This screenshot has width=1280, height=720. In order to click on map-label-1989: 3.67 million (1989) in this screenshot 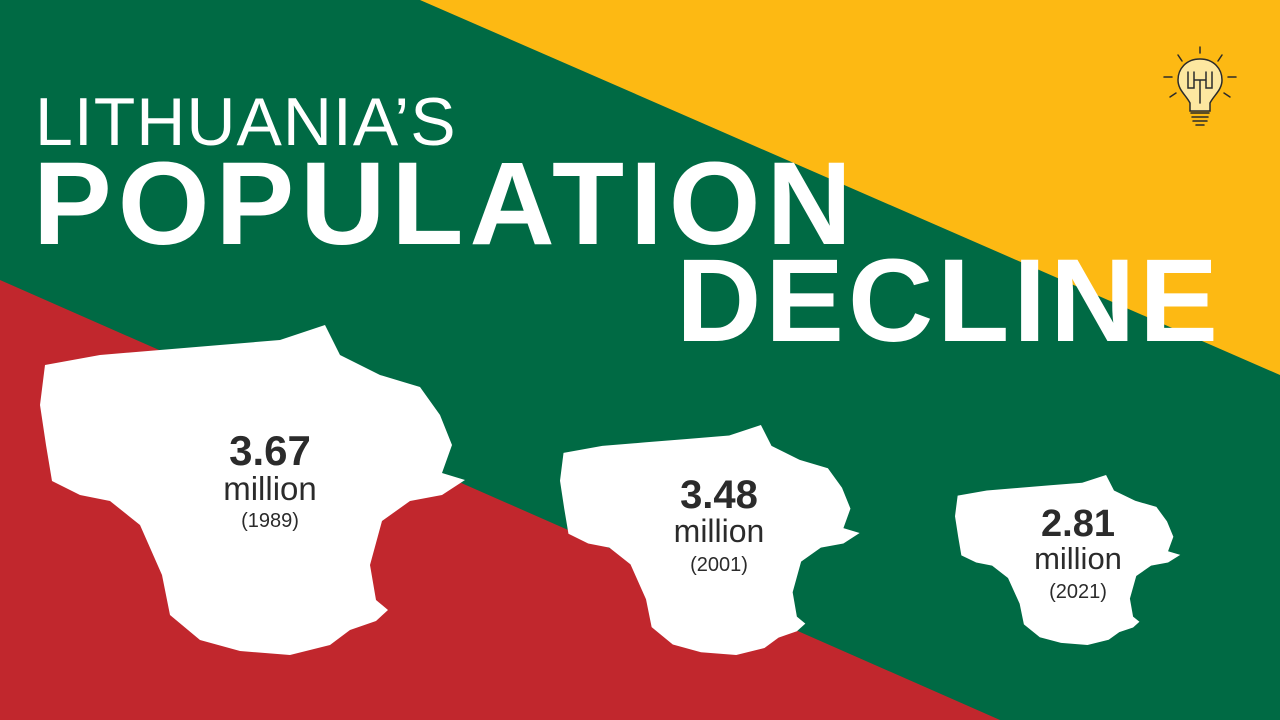, I will do `click(270, 479)`.